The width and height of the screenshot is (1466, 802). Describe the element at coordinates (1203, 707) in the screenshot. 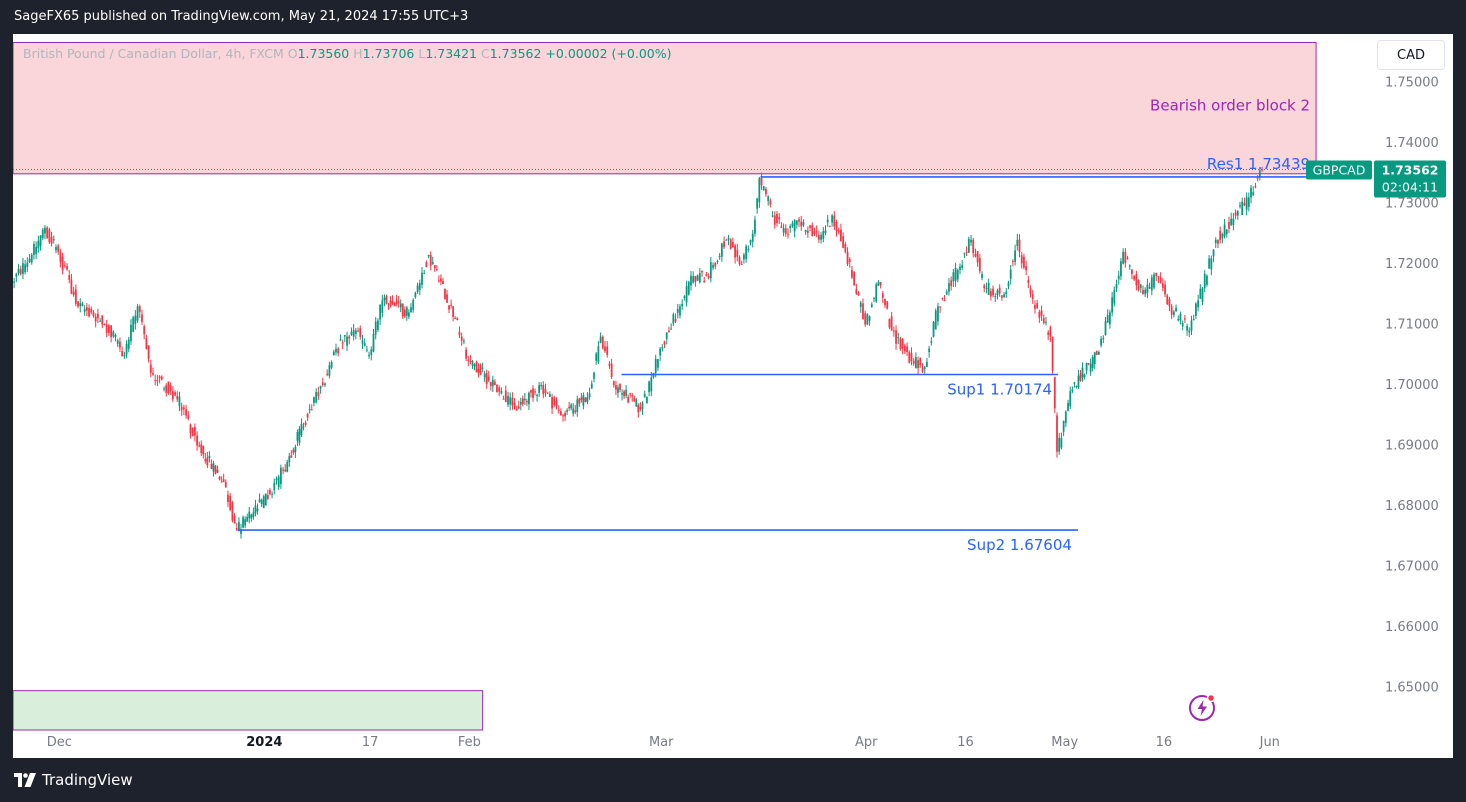

I see `flash-alert-icon` at that location.